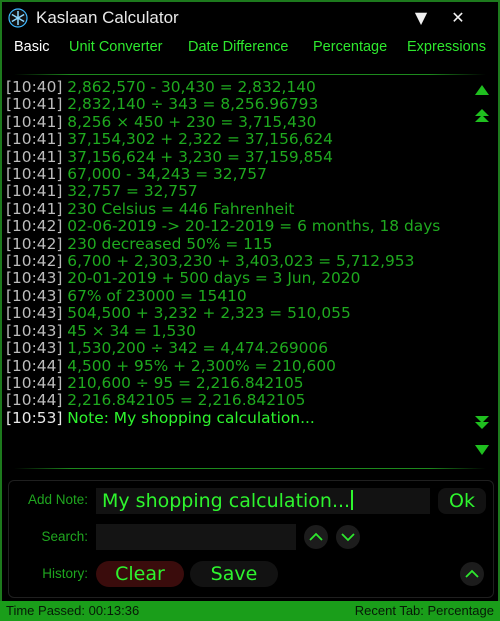 The height and width of the screenshot is (621, 500). I want to click on history-bottom-divider, so click(250, 468).